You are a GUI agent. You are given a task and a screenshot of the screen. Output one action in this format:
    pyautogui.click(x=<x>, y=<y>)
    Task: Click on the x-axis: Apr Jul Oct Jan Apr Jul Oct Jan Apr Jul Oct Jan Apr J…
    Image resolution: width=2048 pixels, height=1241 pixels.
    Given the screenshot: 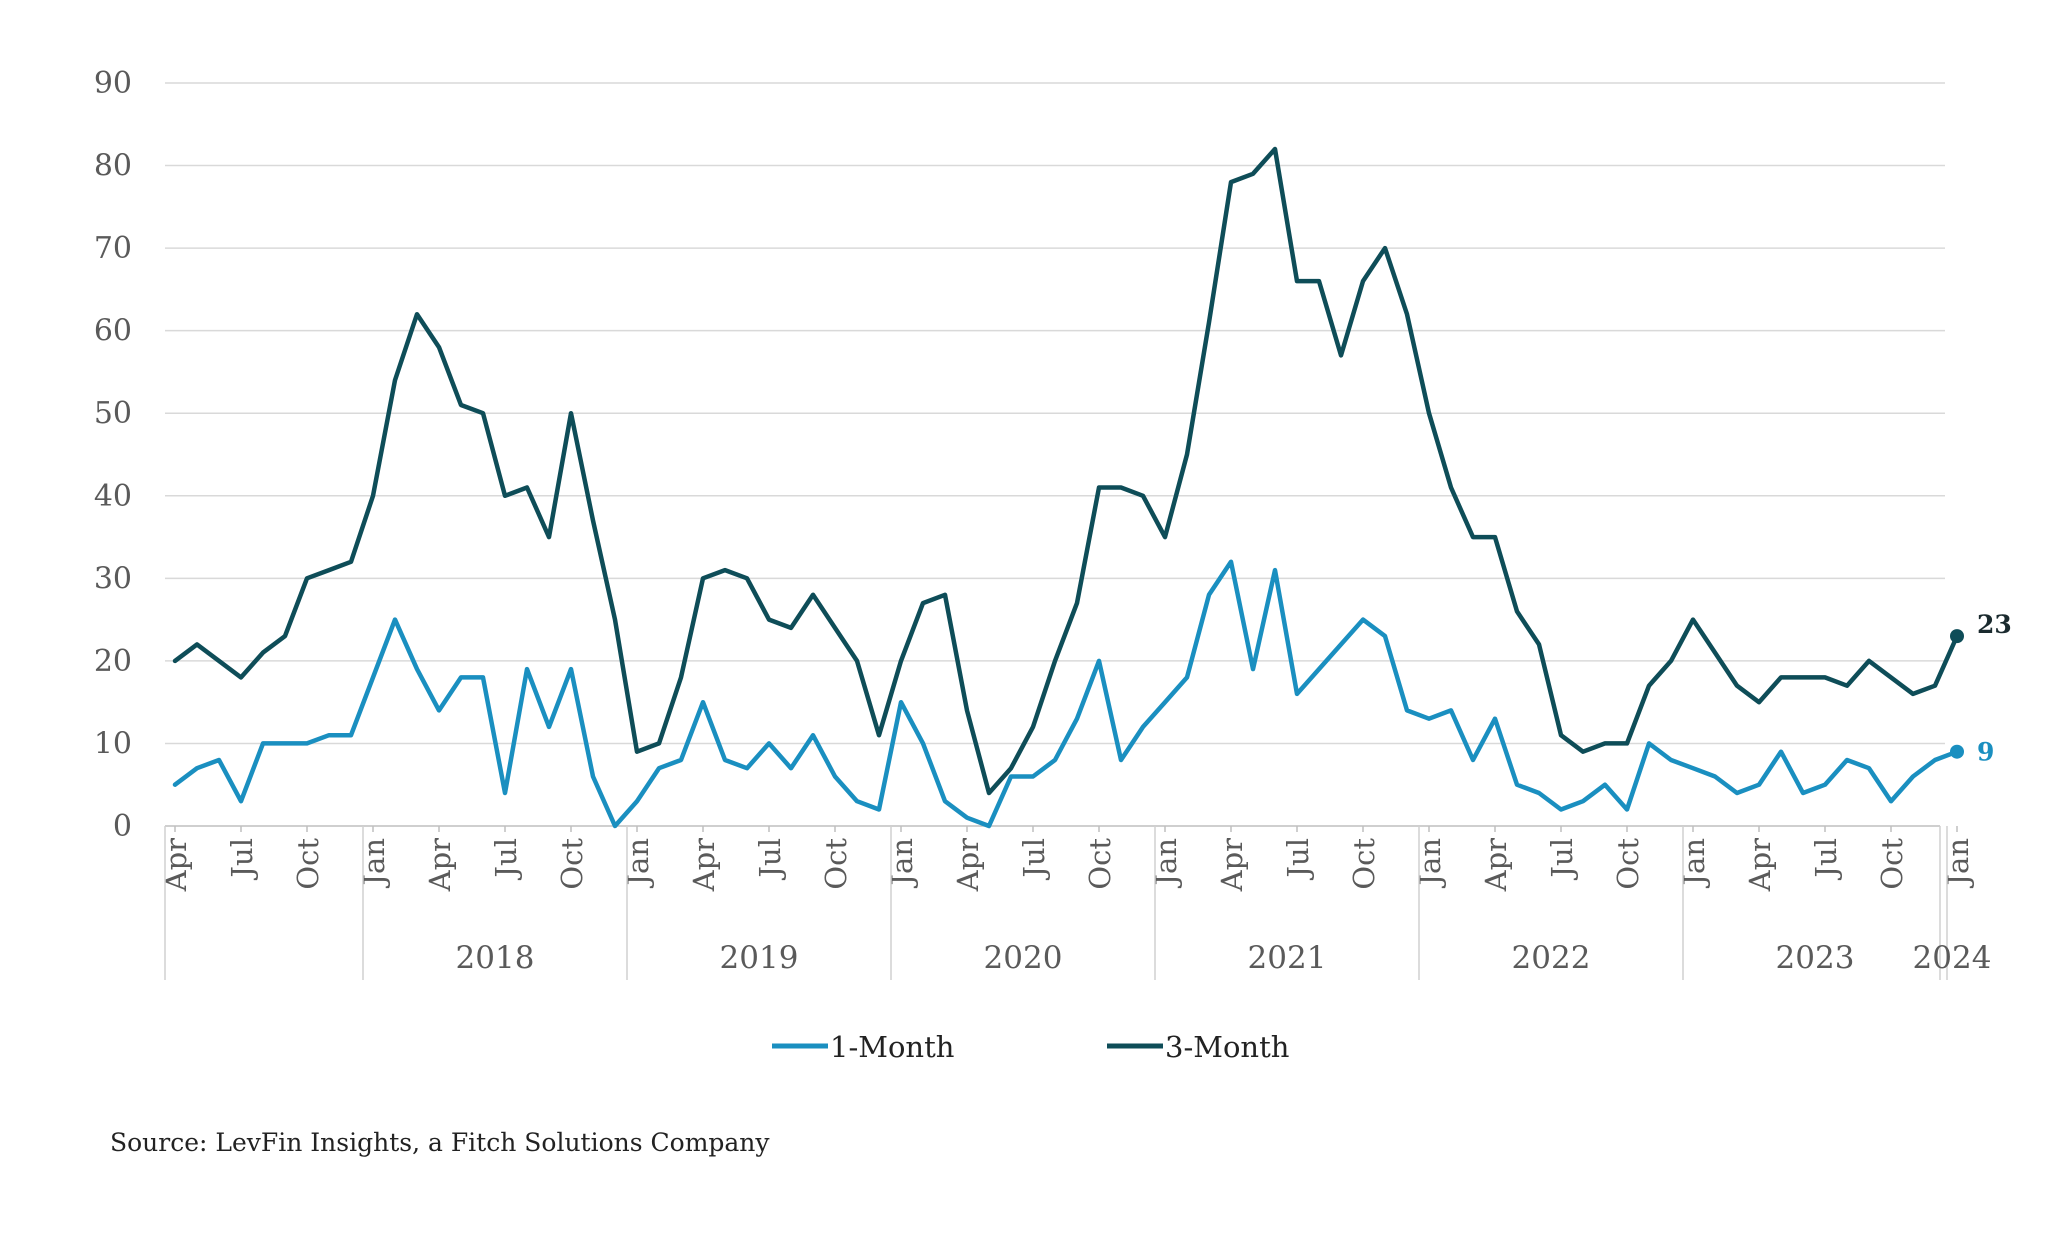 What is the action you would take?
    pyautogui.click(x=1075, y=902)
    